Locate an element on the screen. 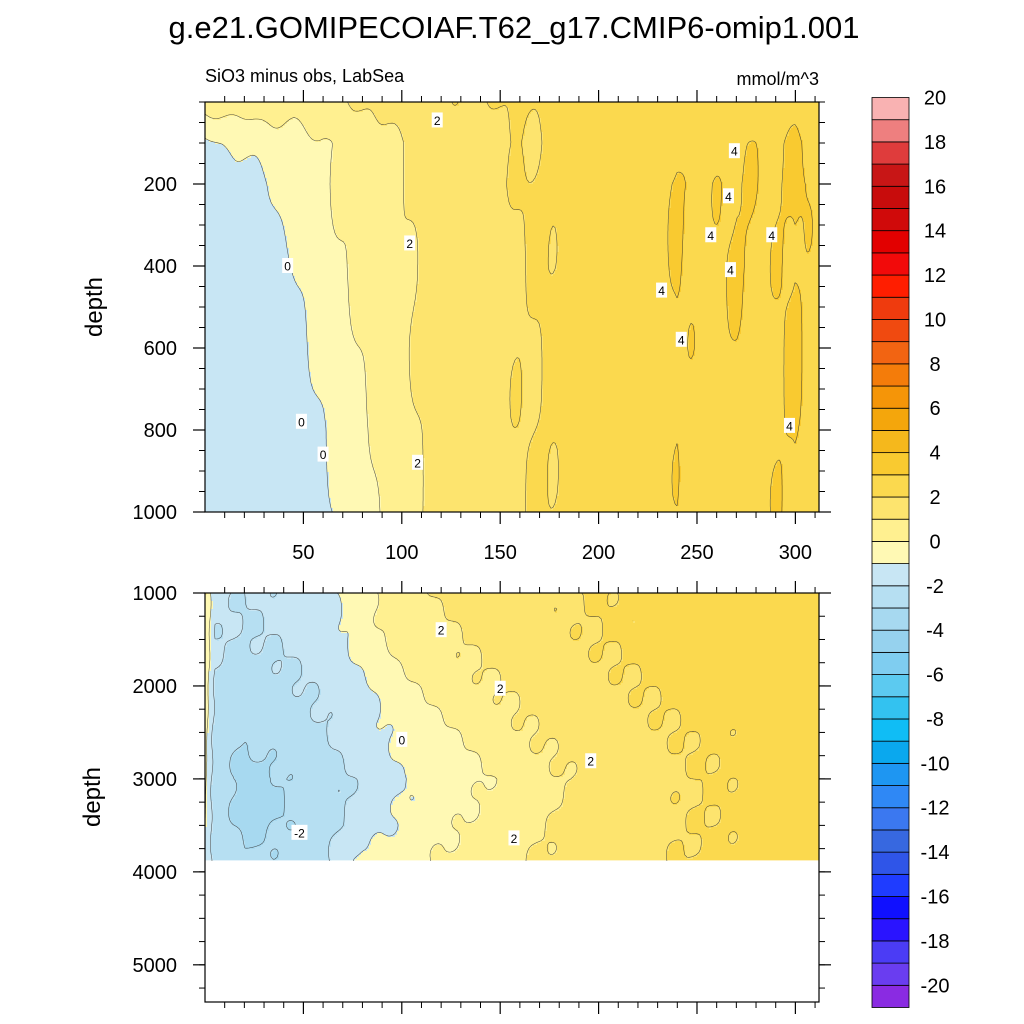 Image resolution: width=1024 pixels, height=1024 pixels. y-tick-label: 1000 is located at coordinates (155, 513).